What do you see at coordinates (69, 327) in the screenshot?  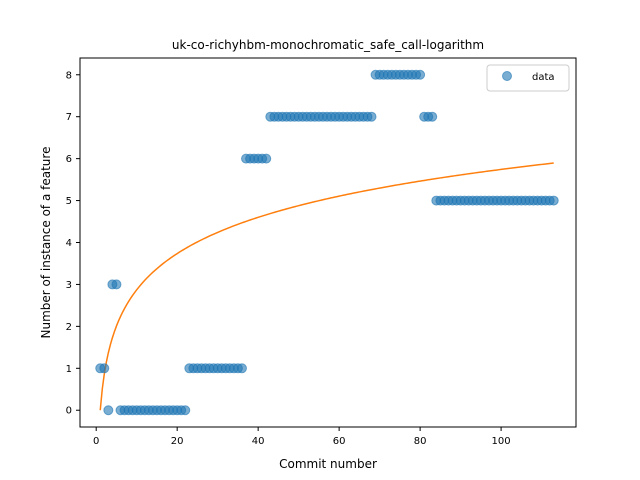 I see `y-tick-label: 2` at bounding box center [69, 327].